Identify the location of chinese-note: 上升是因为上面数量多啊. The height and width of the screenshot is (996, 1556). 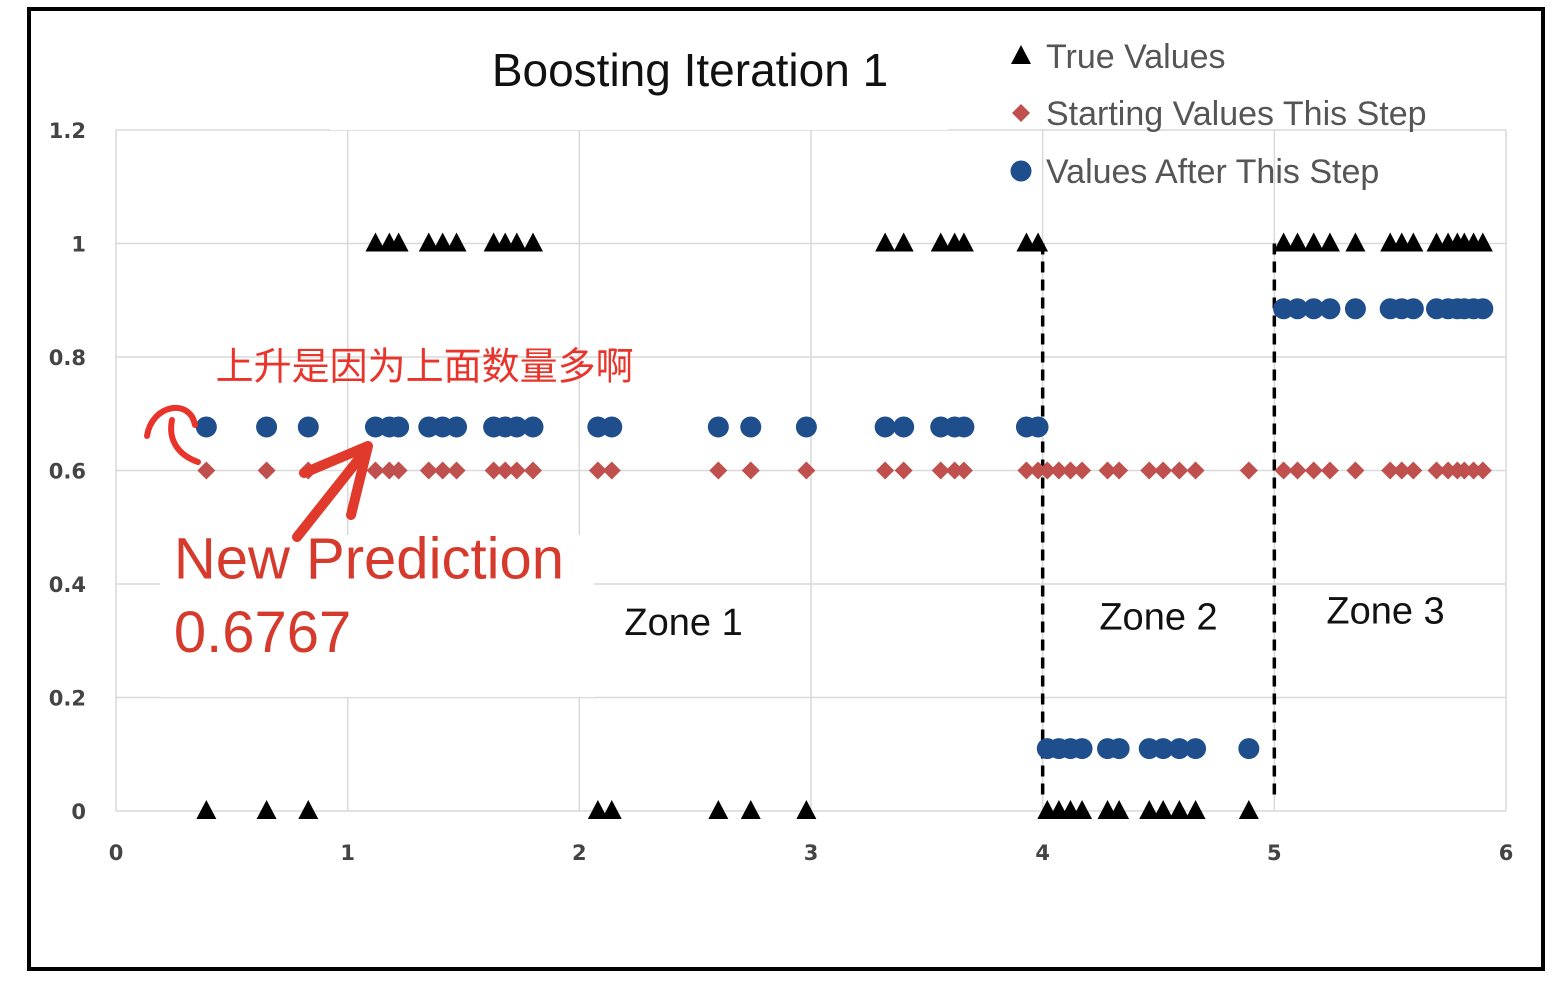
(425, 367).